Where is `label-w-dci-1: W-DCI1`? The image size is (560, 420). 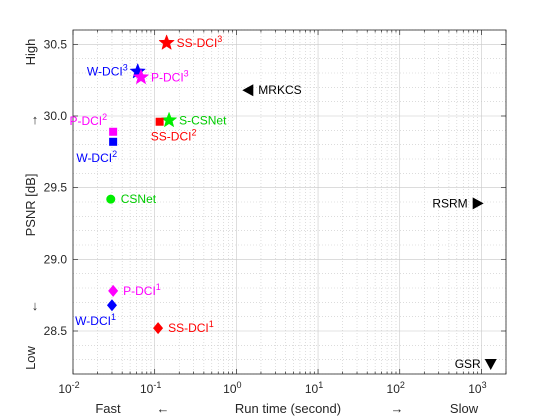
label-w-dci-1: W-DCI1 is located at coordinates (95, 320).